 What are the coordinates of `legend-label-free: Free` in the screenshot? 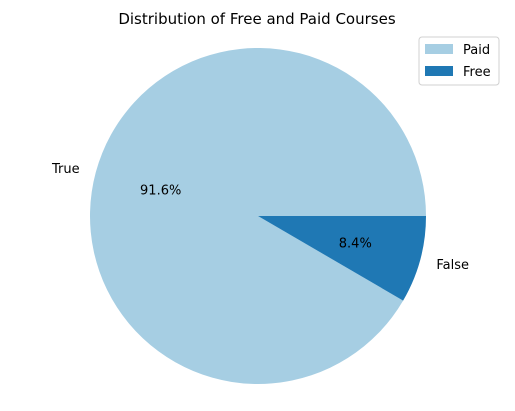 It's located at (477, 72).